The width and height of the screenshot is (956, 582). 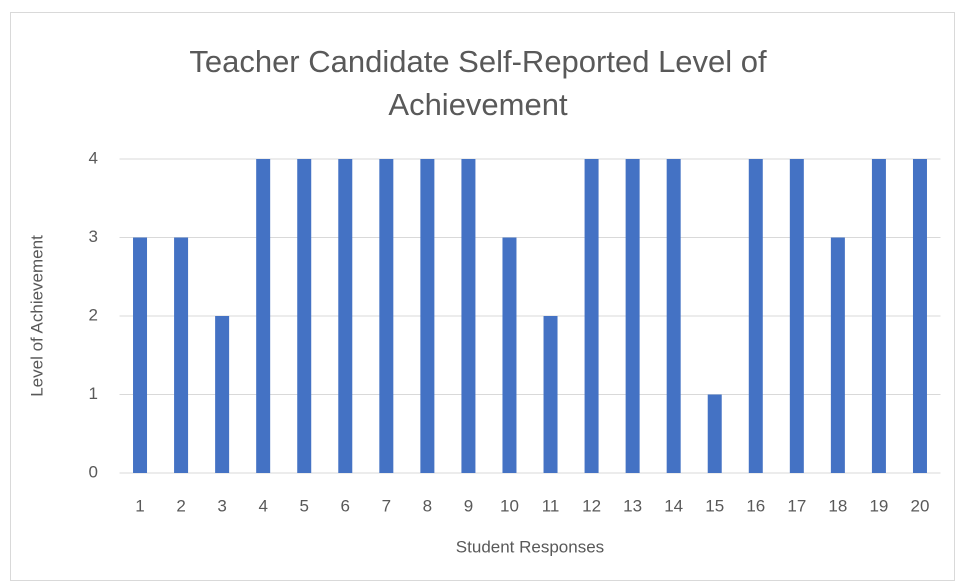 What do you see at coordinates (386, 505) in the screenshot?
I see `x-tick-label: 7` at bounding box center [386, 505].